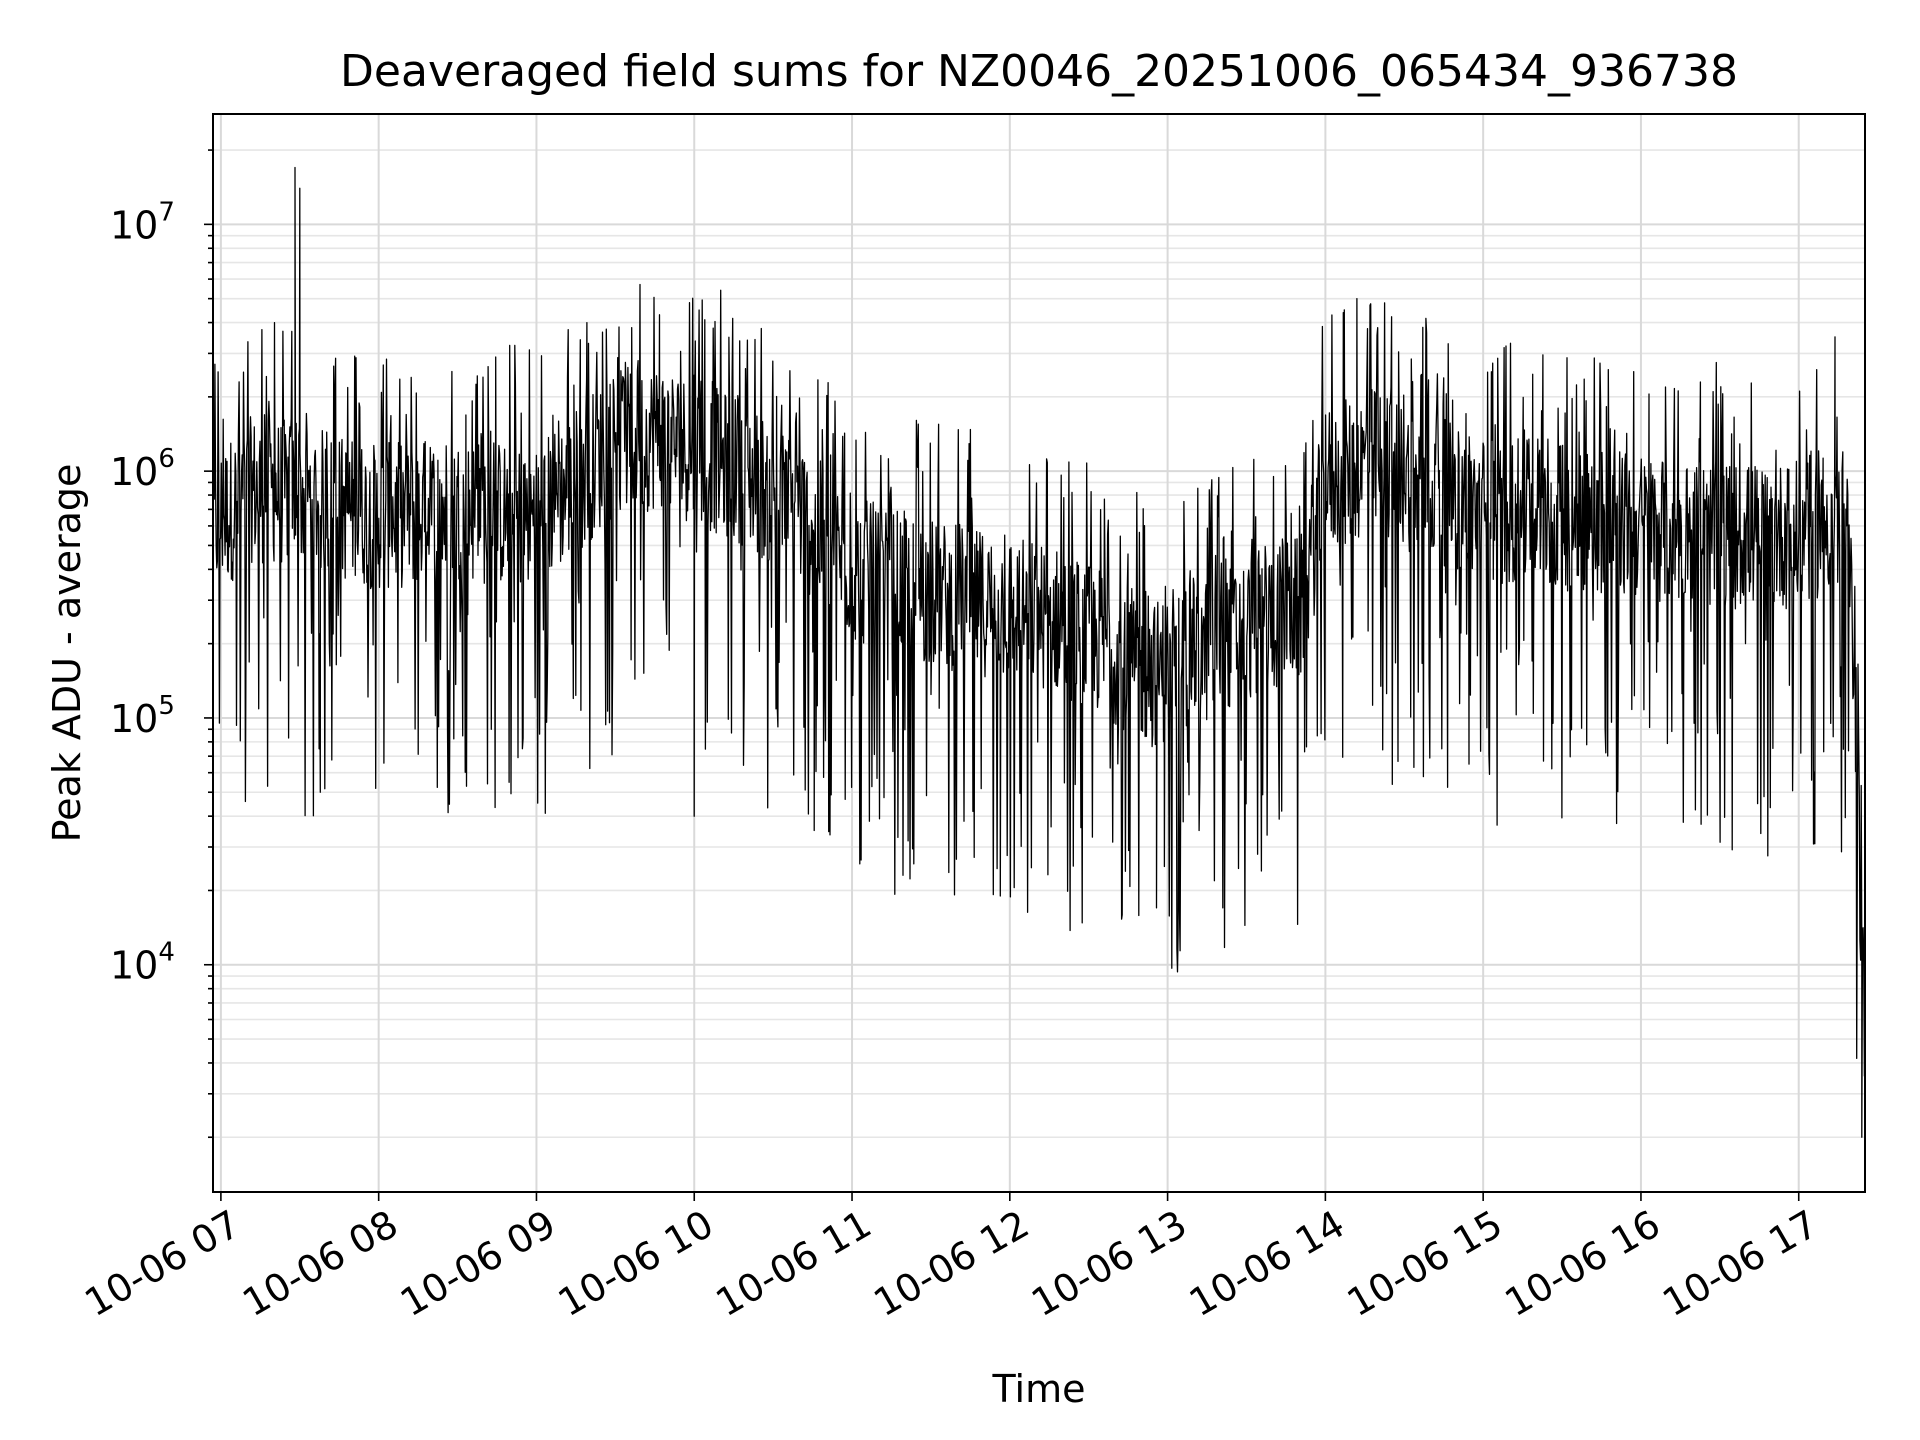  I want to click on x-tick-label: 10-06 09, so click(478, 1264).